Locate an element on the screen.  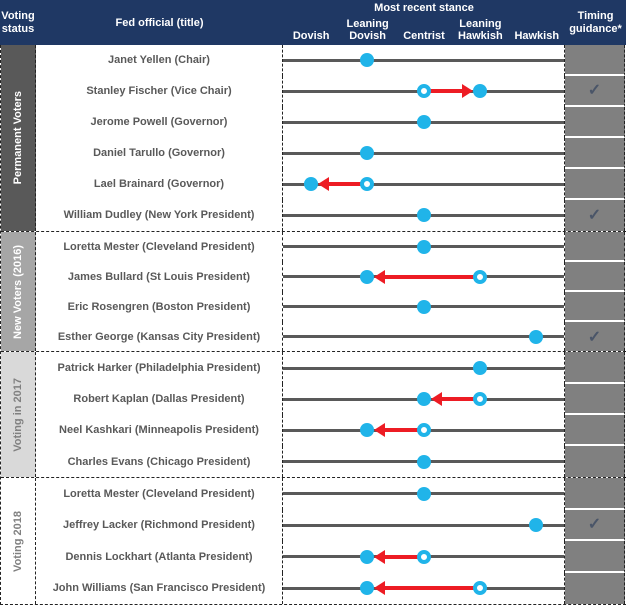
official-name: Stanley Fischer (Vice Chair) is located at coordinates (159, 91).